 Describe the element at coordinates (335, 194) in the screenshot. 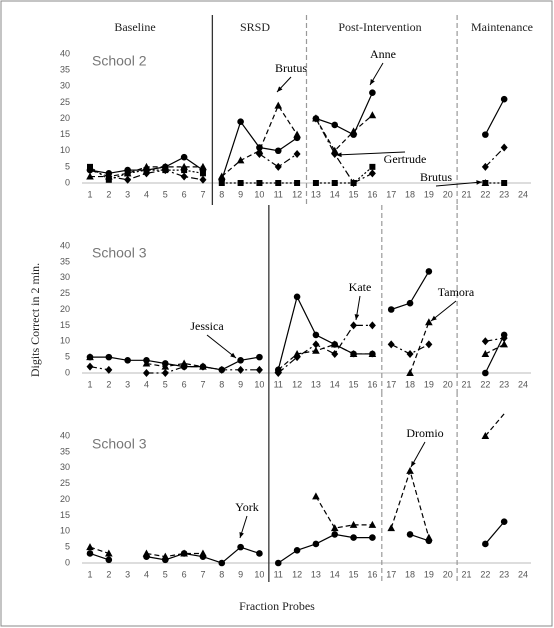

I see `x-tick-label: 14` at that location.